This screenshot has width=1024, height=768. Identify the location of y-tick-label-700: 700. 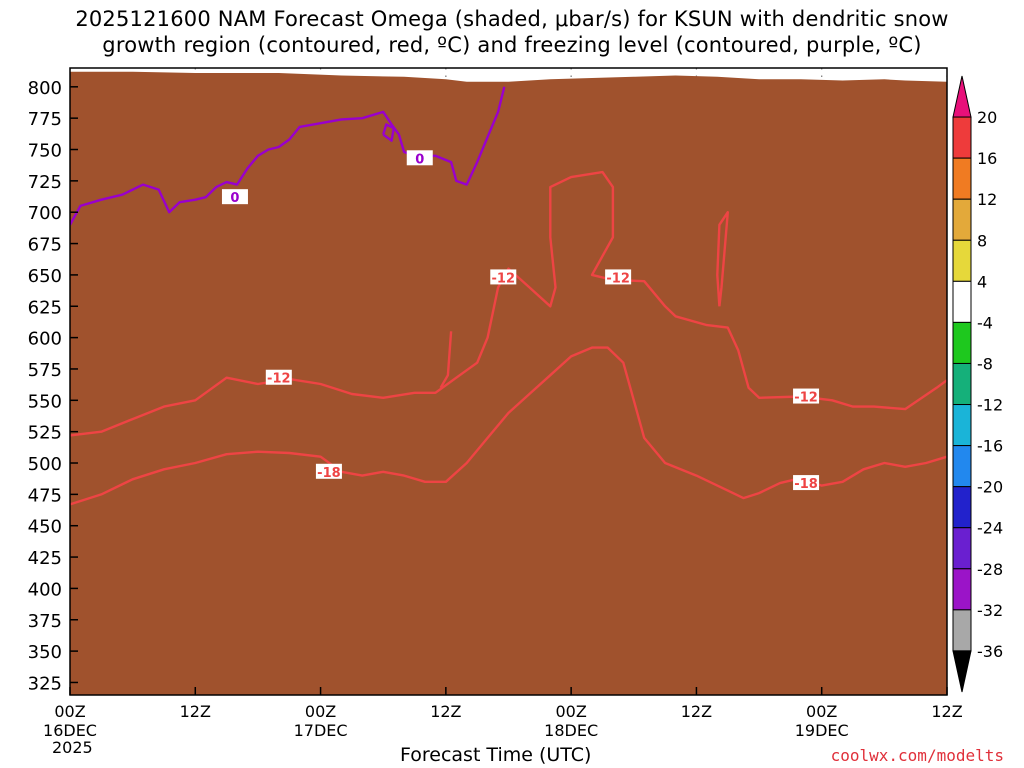
(45, 213).